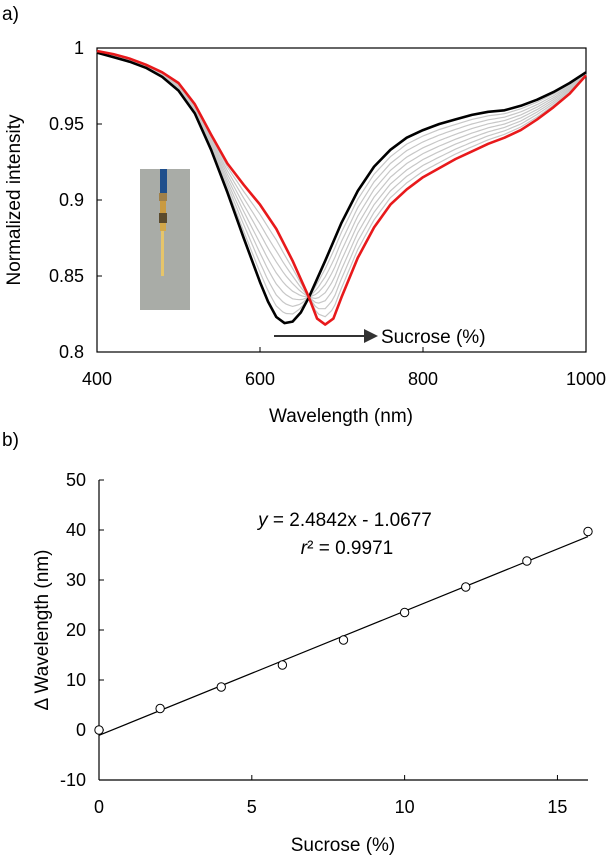 Image resolution: width=616 pixels, height=863 pixels. I want to click on sucrose-shift-label: Sucrose (%), so click(433, 337).